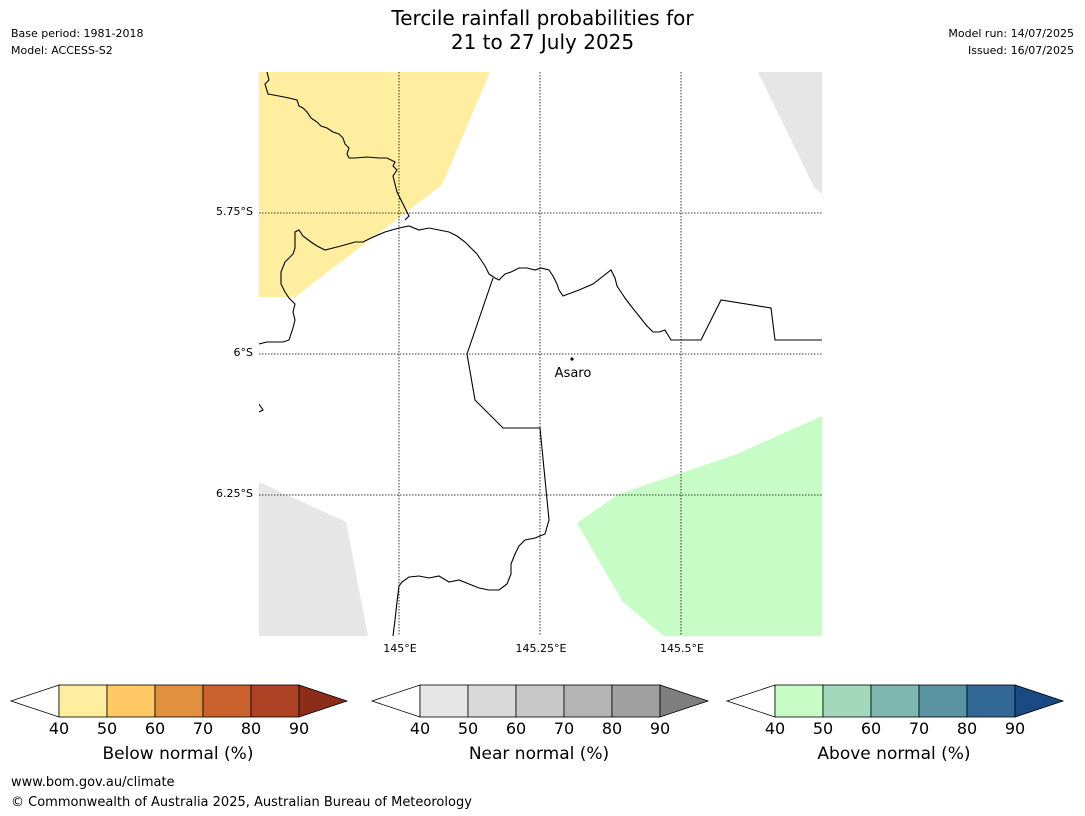  I want to click on issued-text: Issued: 16/07/2025, so click(1020, 50).